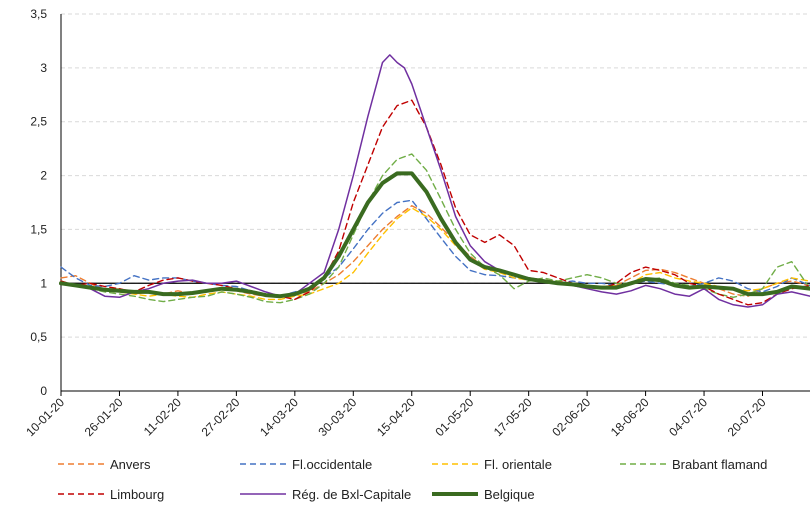 This screenshot has width=810, height=528. Describe the element at coordinates (38, 229) in the screenshot. I see `y-tick-label: 1,5` at that location.